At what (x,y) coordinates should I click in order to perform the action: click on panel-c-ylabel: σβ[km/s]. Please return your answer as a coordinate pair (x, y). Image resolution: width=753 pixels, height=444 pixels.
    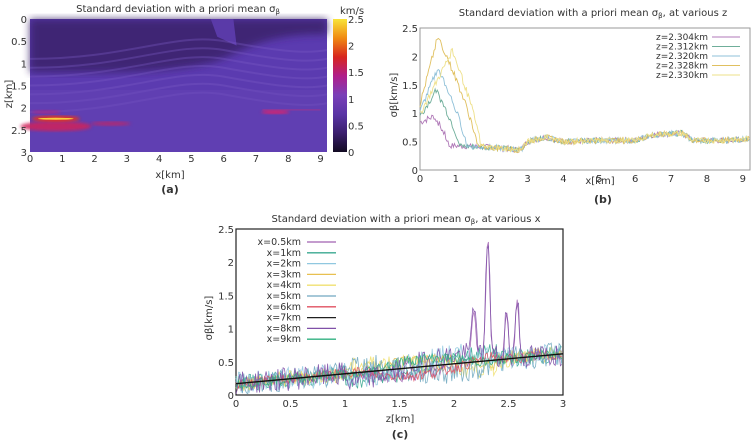
    Looking at the image, I should click on (209, 318).